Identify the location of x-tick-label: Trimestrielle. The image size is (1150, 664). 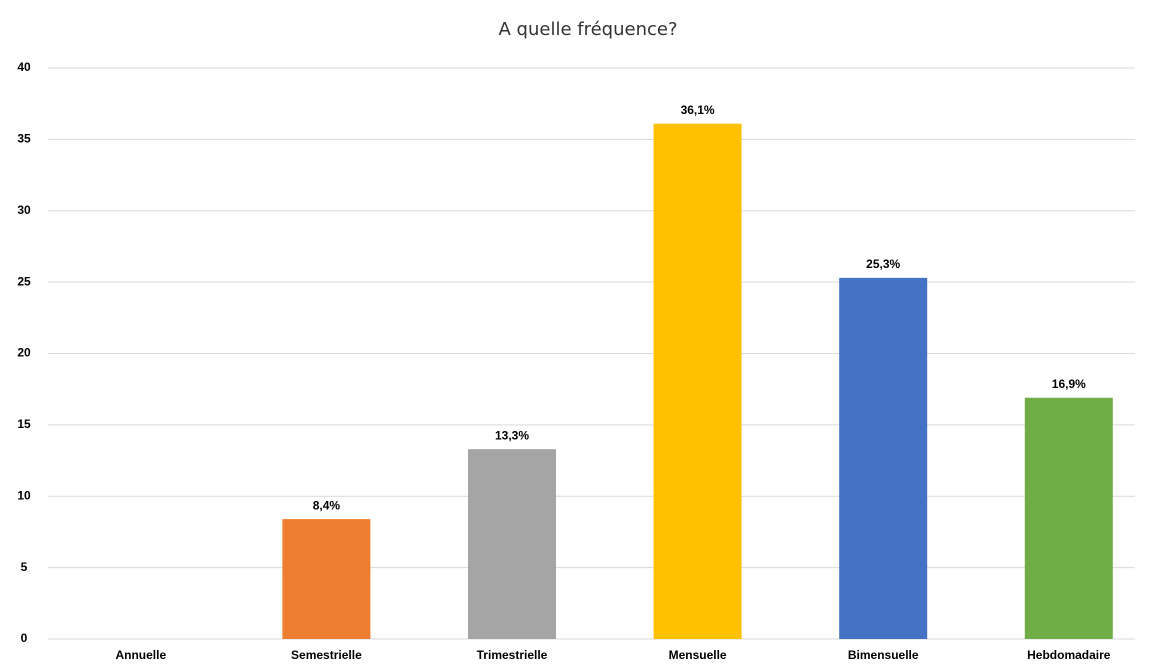
(512, 655).